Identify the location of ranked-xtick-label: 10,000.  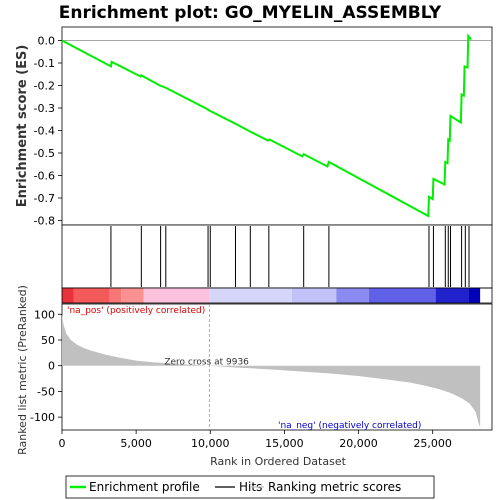
(210, 443).